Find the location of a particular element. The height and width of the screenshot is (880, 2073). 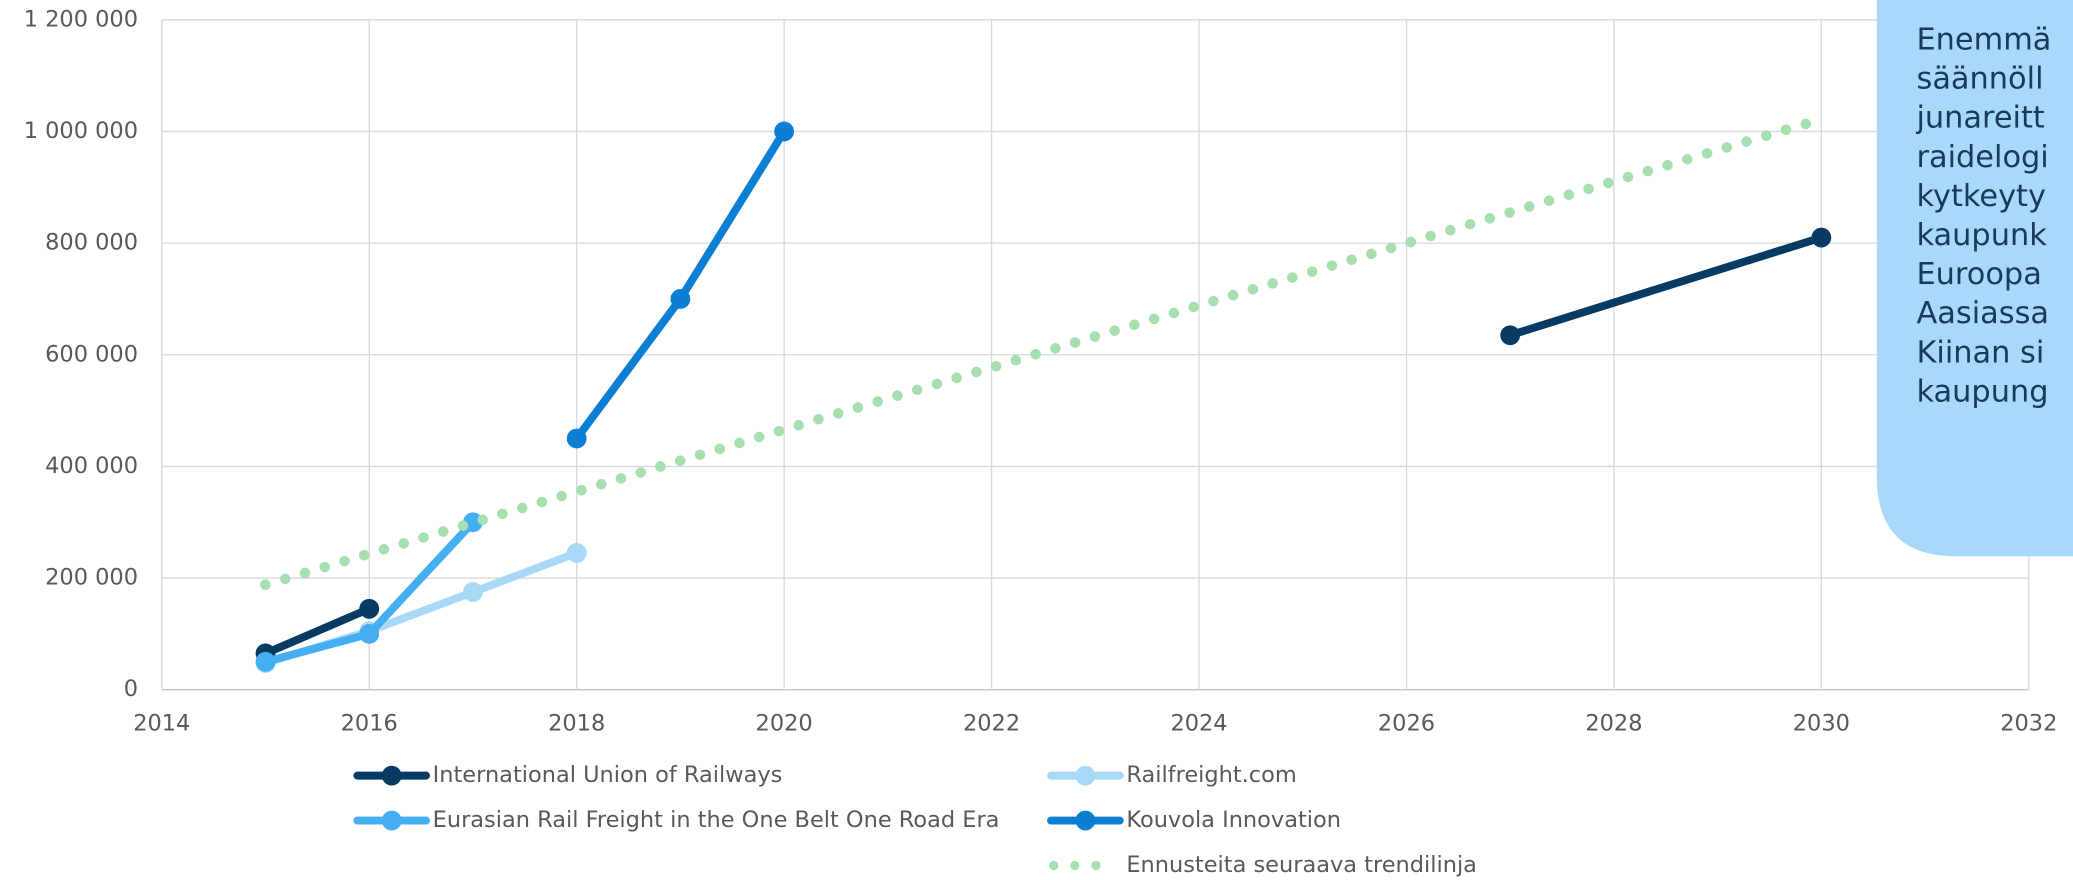

x-tick-label: 2016 is located at coordinates (369, 724).